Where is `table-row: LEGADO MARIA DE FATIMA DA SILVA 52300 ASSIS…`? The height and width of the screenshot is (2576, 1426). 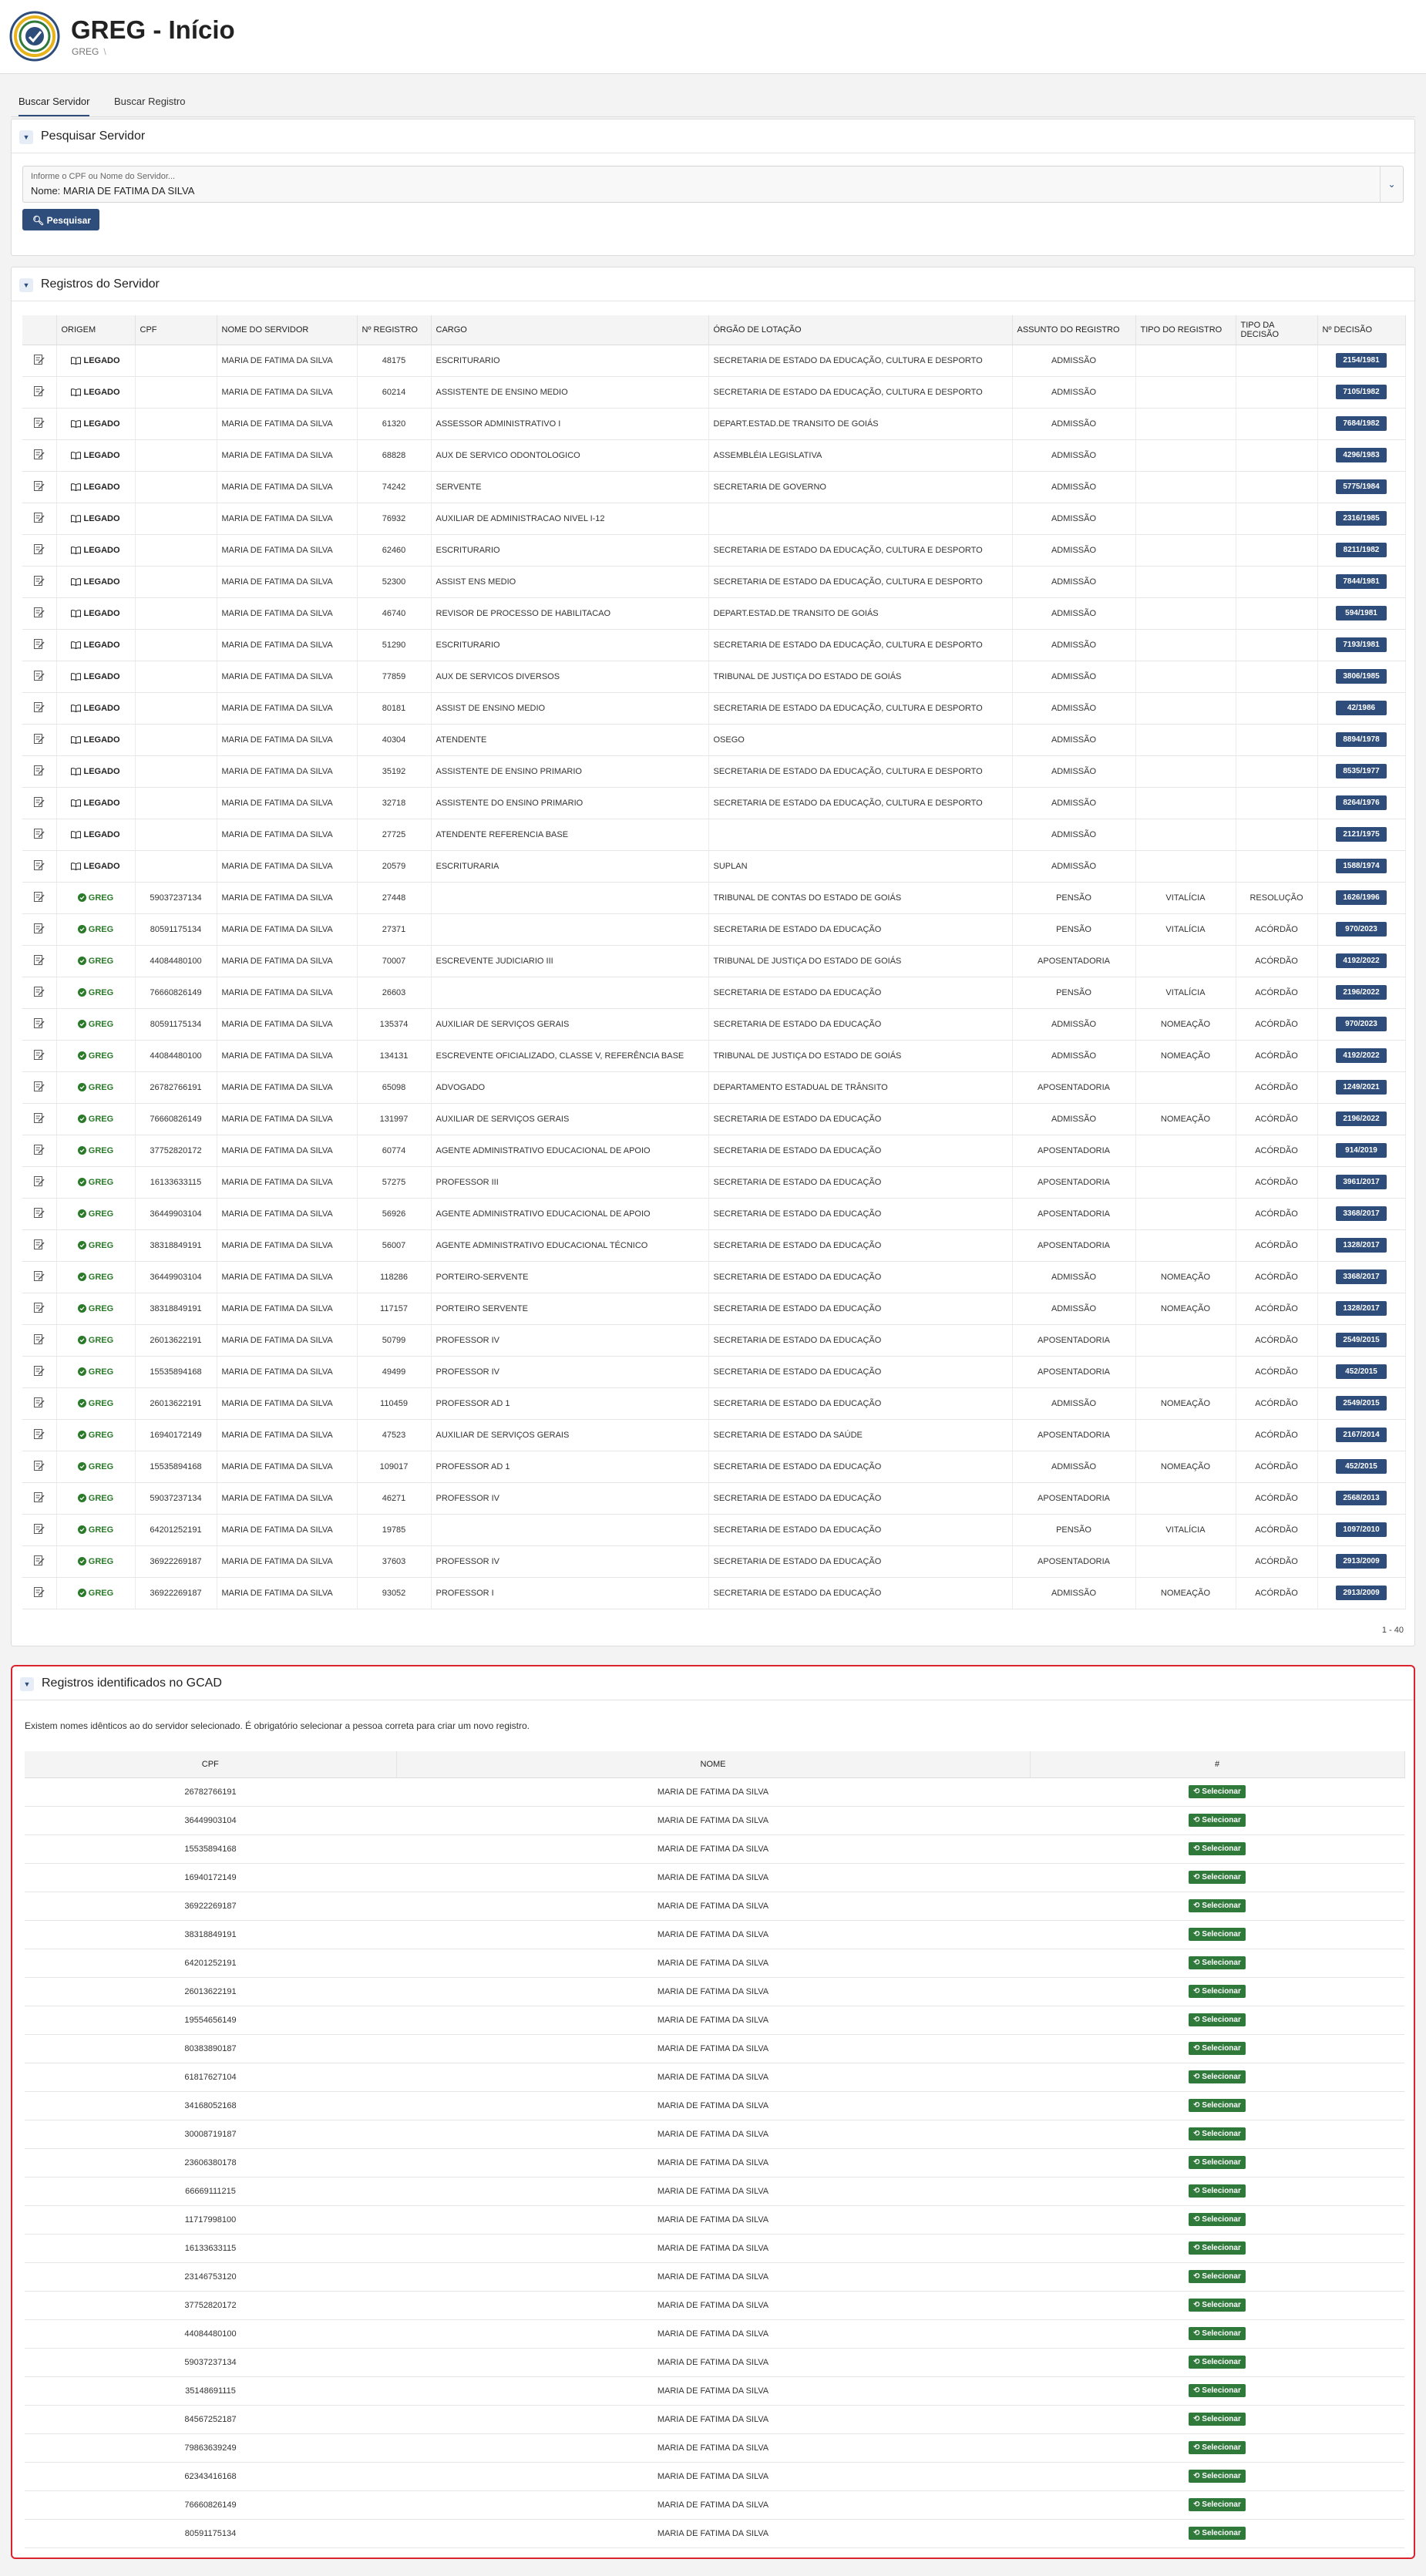 table-row: LEGADO MARIA DE FATIMA DA SILVA 52300 ASSIS… is located at coordinates (714, 582).